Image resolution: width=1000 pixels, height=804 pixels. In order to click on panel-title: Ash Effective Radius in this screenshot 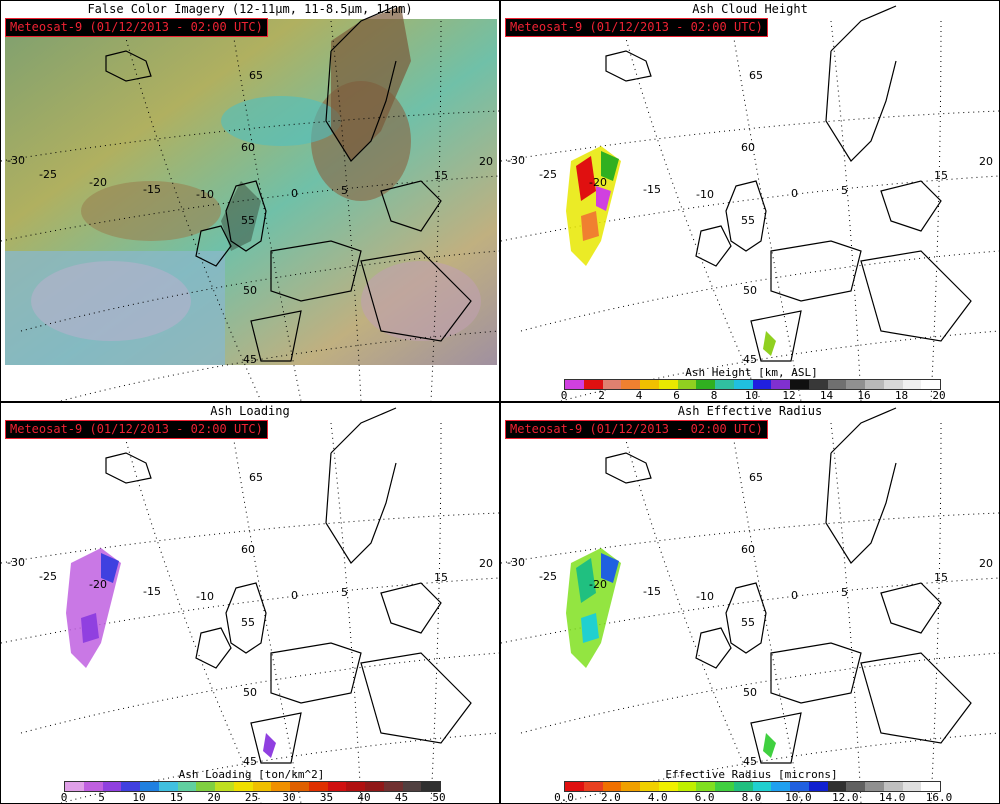, I will do `click(750, 411)`.